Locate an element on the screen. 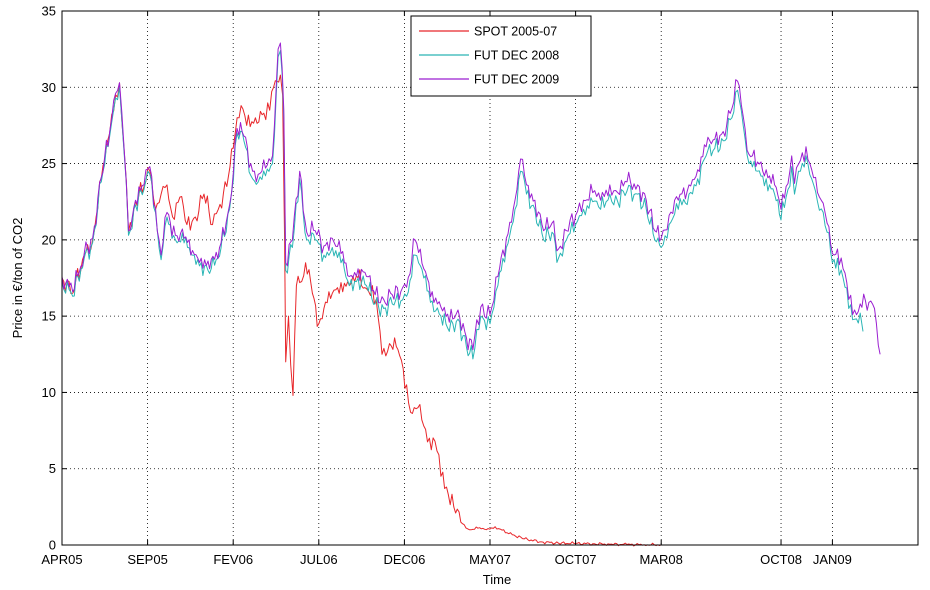 The height and width of the screenshot is (590, 930). x-tick-label: OCT08 is located at coordinates (781, 559).